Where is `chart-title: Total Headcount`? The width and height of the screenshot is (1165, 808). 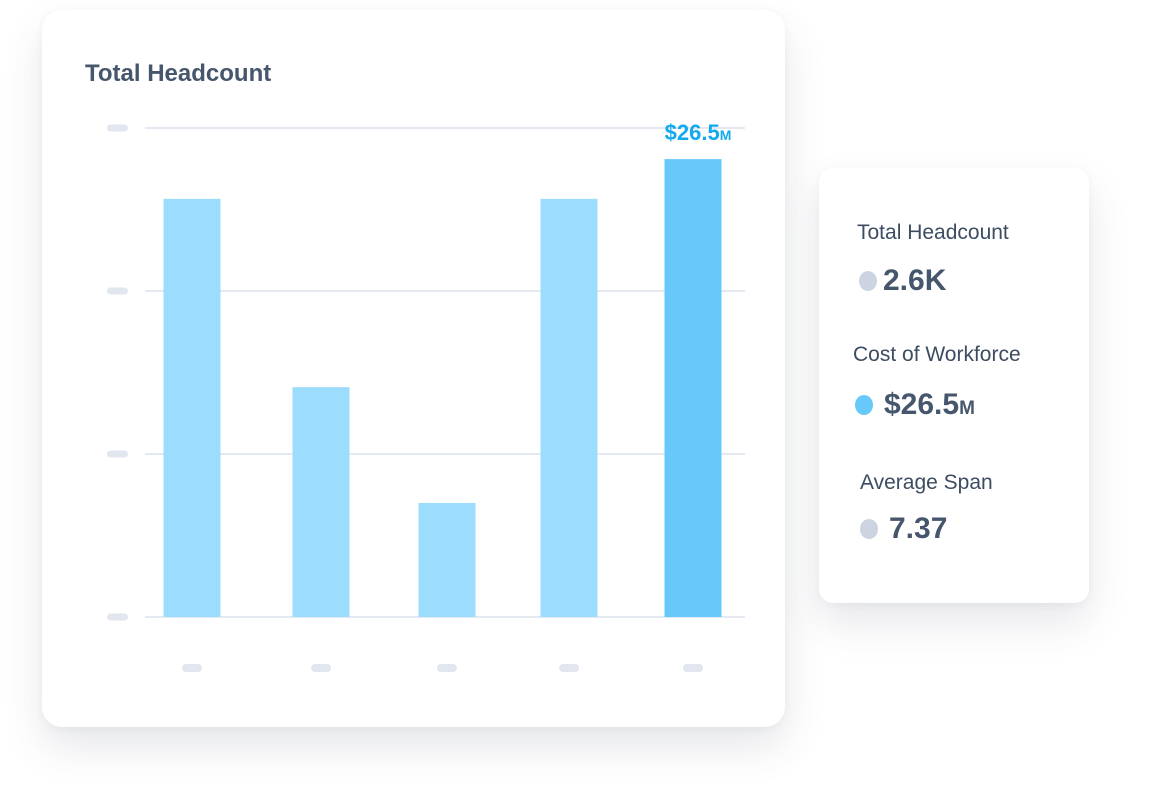
chart-title: Total Headcount is located at coordinates (178, 73).